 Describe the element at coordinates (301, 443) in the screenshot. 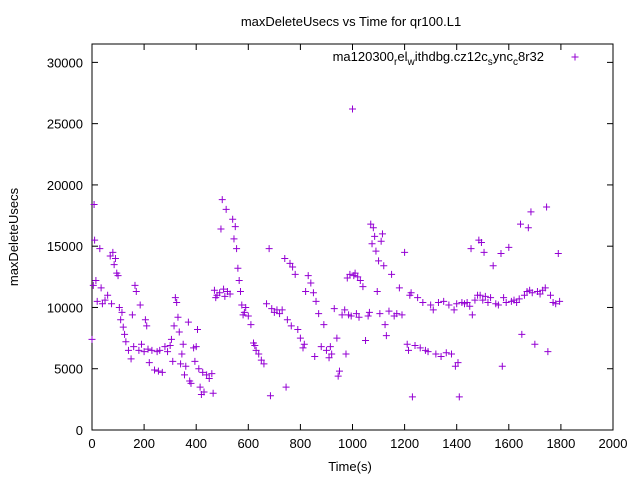

I see `x-tick-label: 800` at that location.